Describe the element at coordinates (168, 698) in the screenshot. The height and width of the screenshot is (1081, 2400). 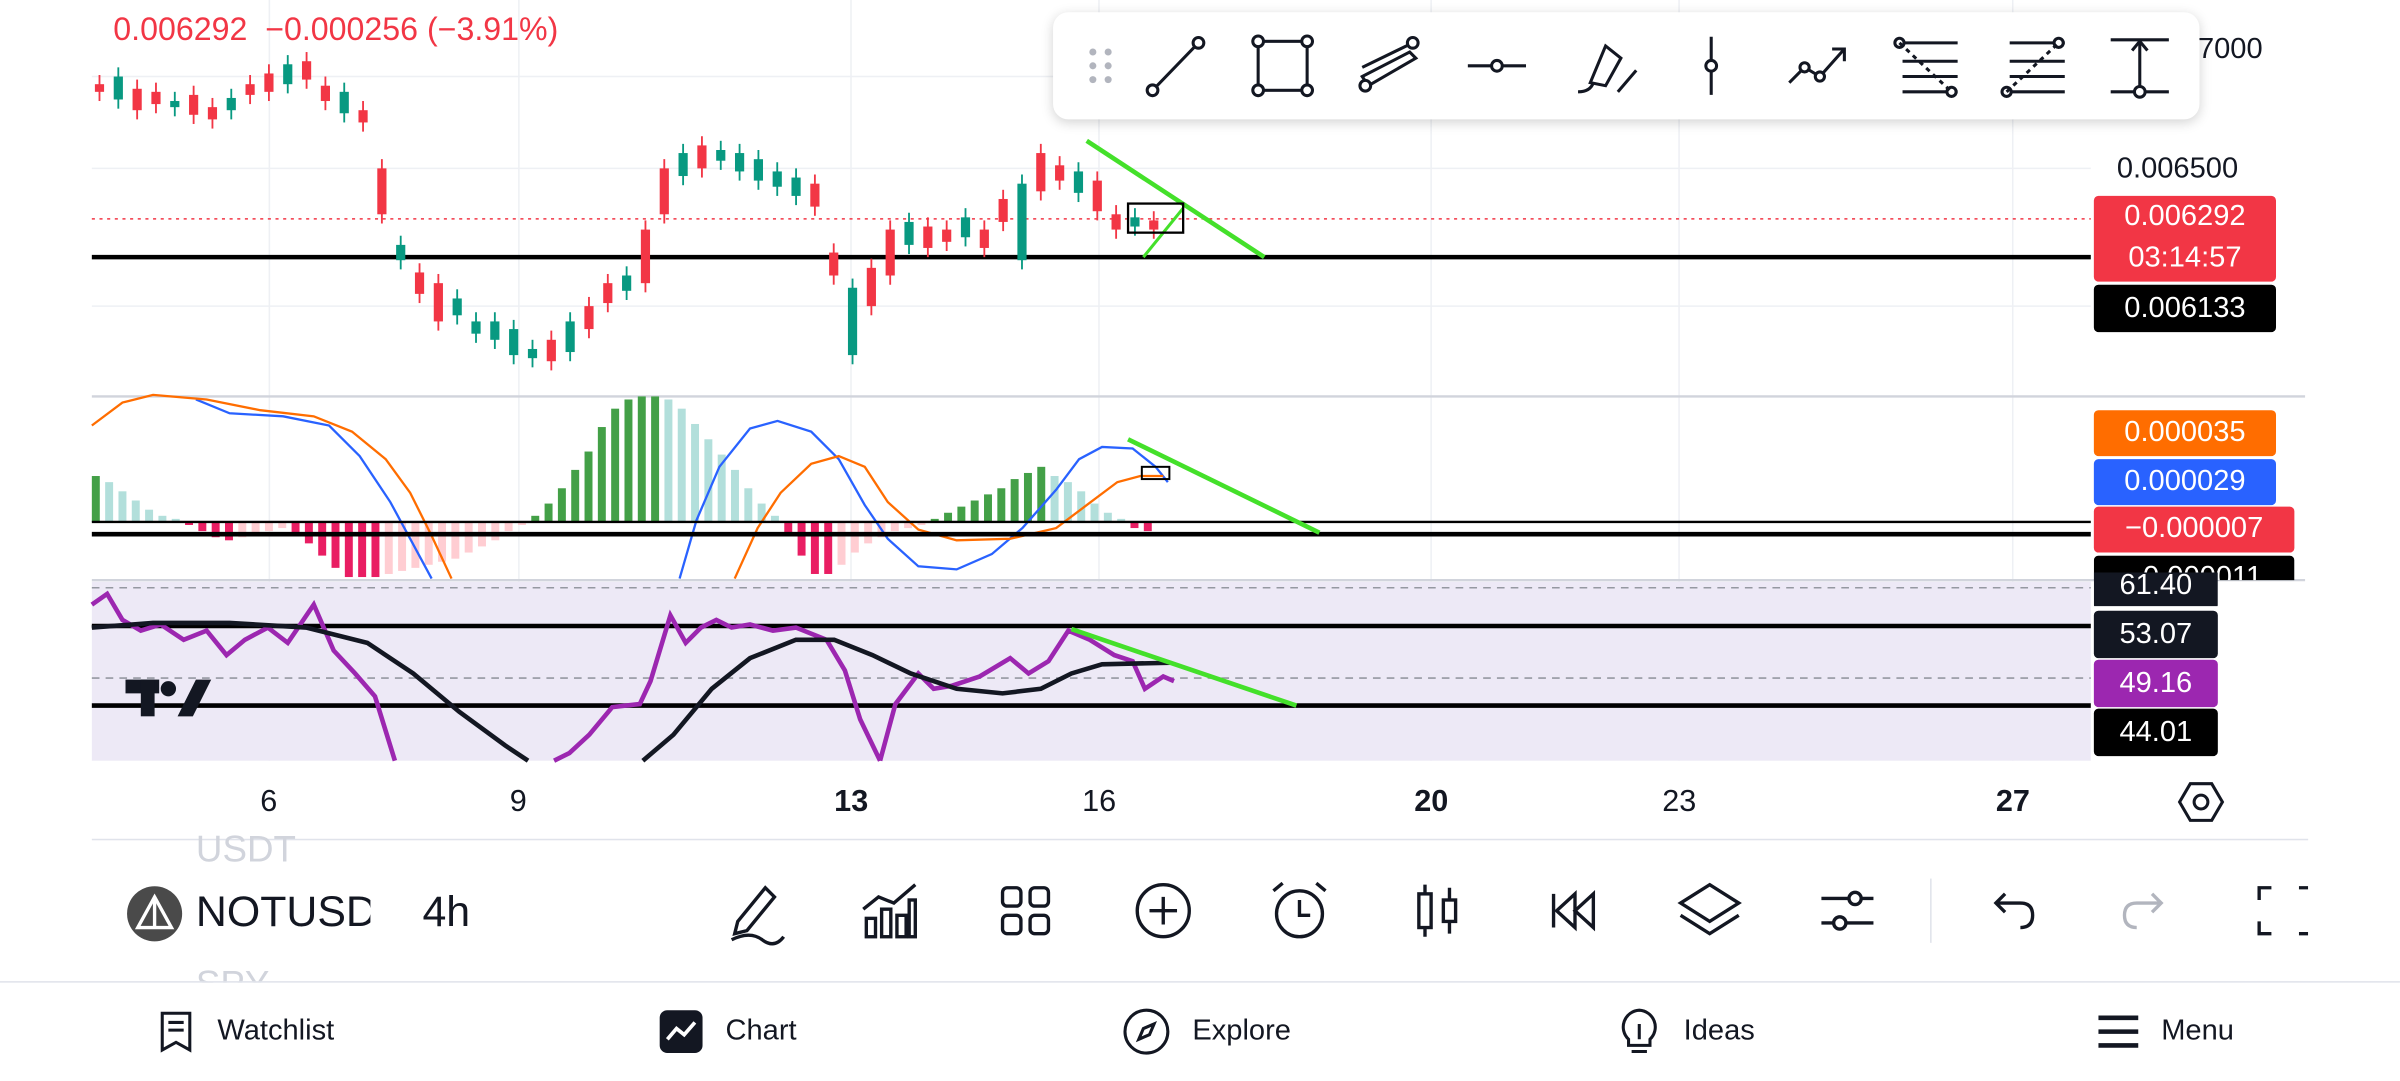
I see `tradingview-logo` at that location.